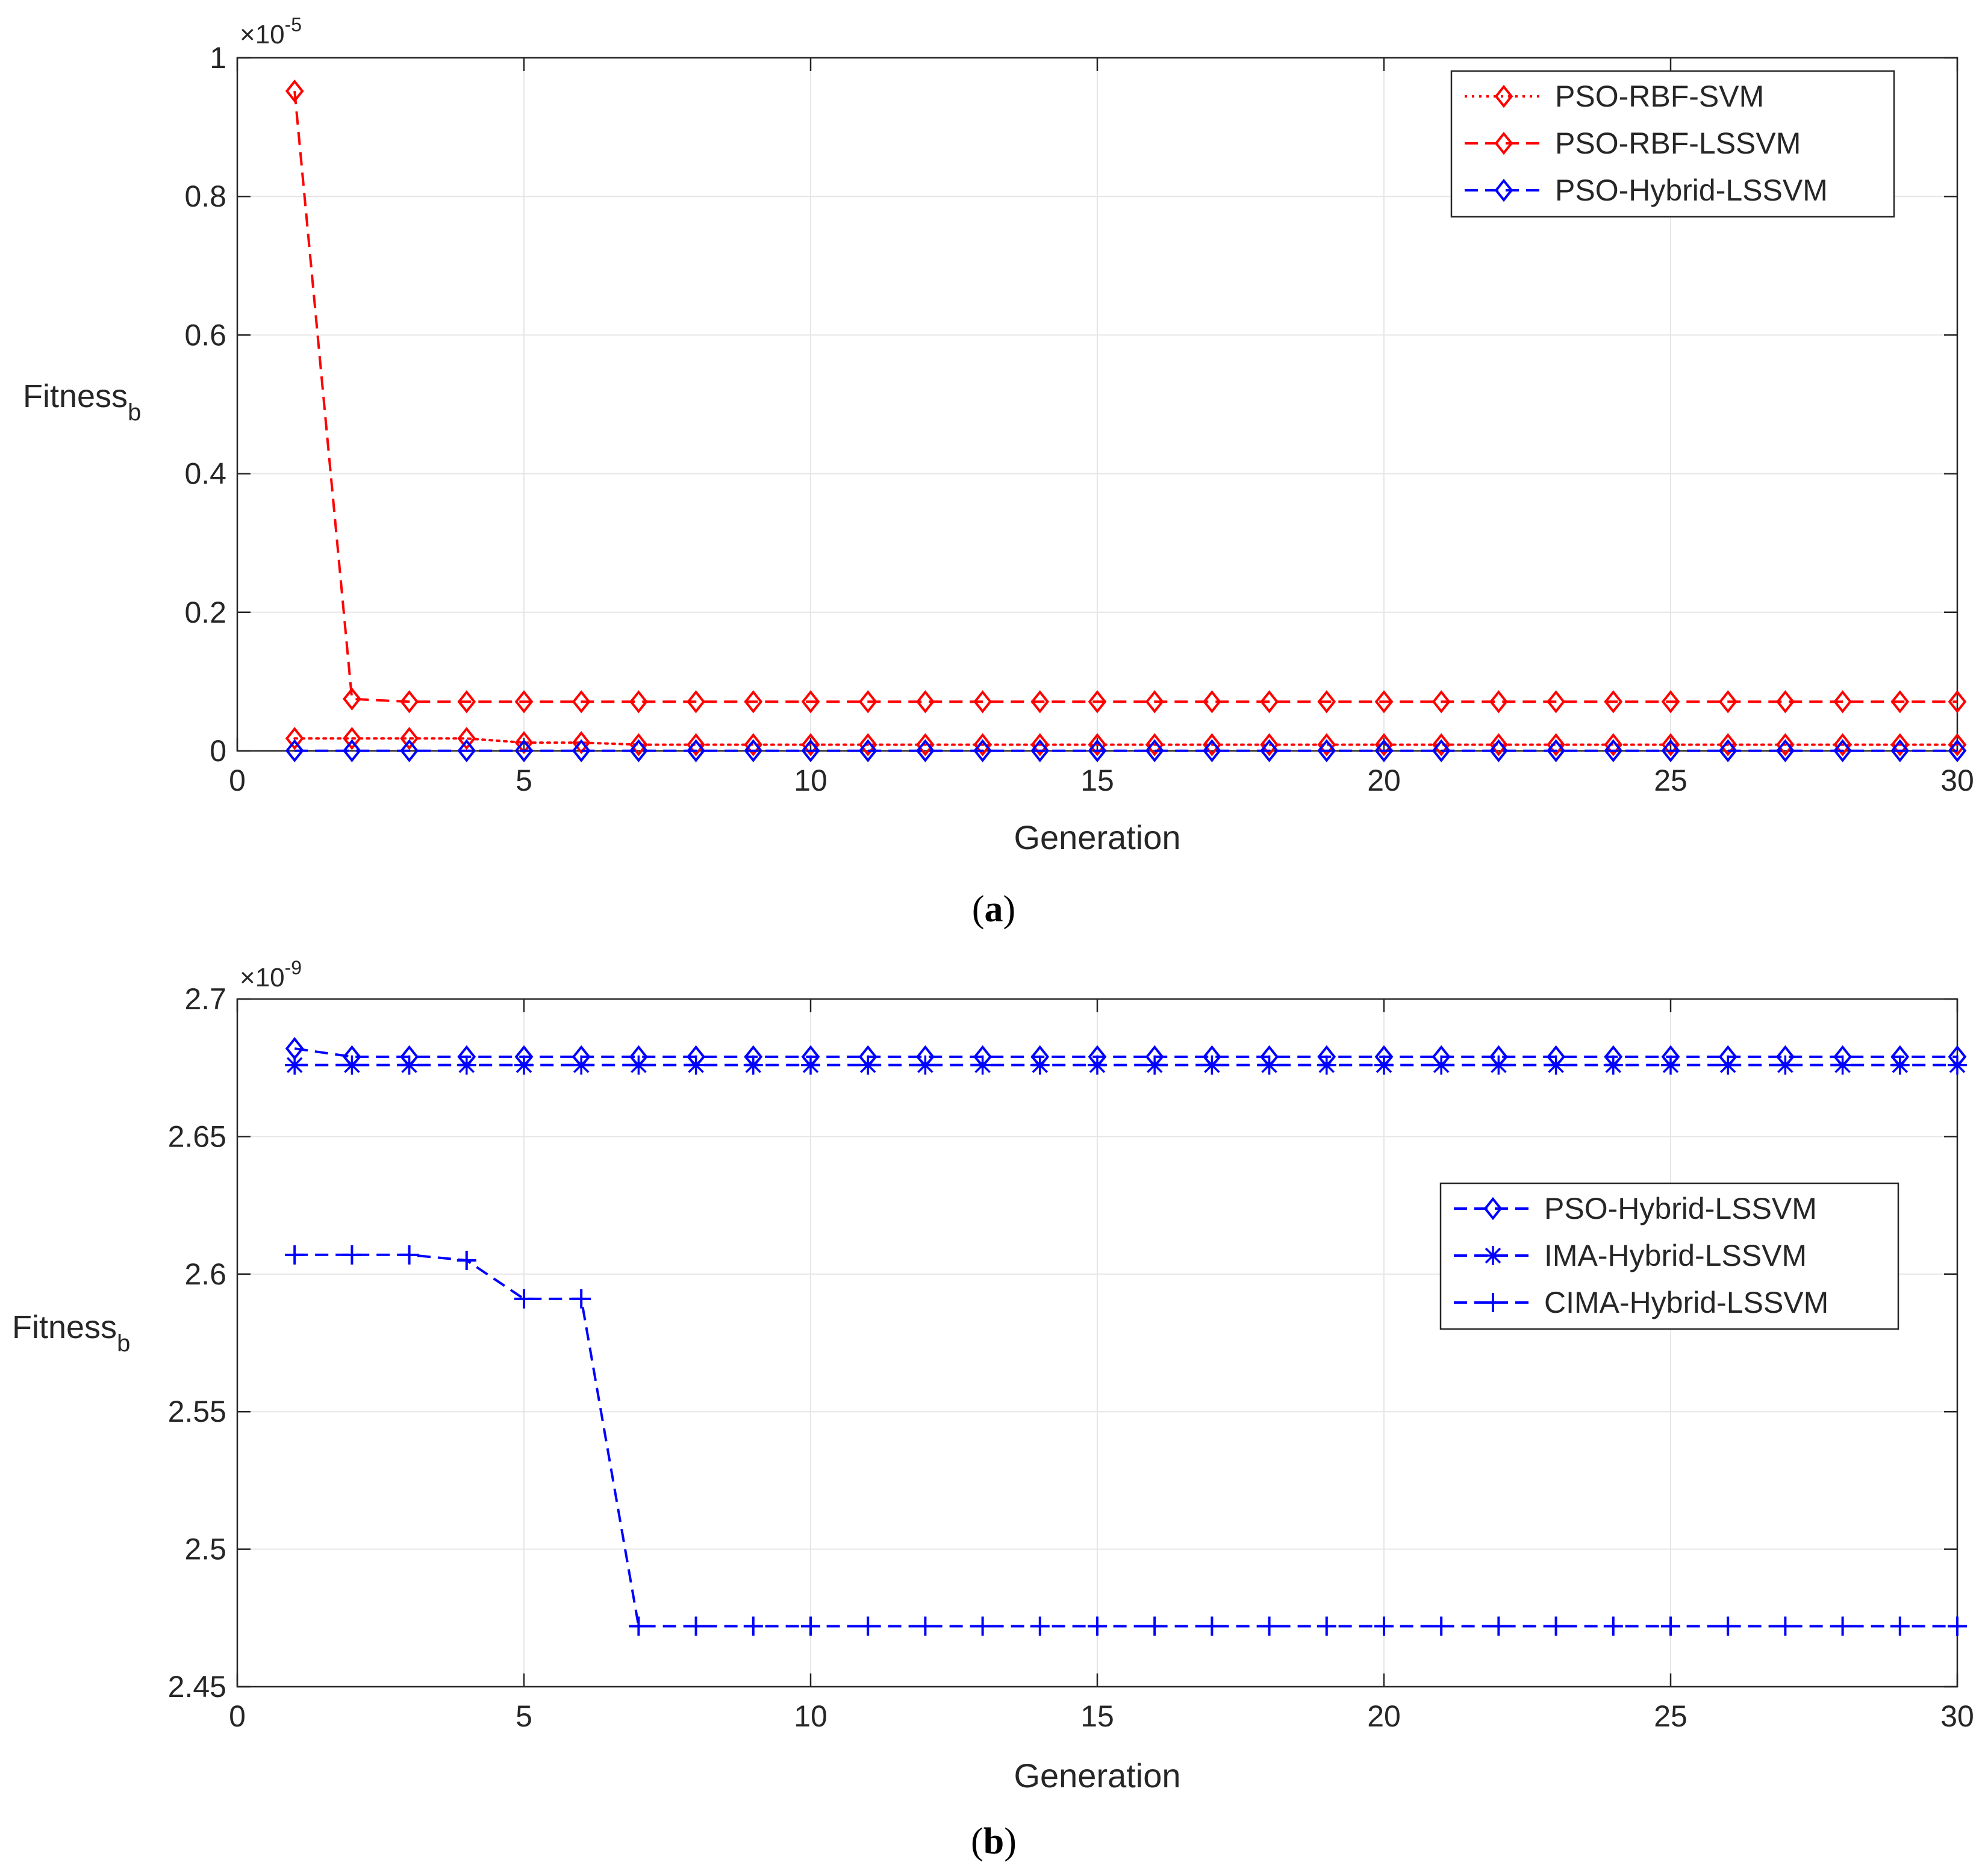 This screenshot has width=1988, height=1874. Describe the element at coordinates (205, 474) in the screenshot. I see `y-tick-label: 0.4` at that location.